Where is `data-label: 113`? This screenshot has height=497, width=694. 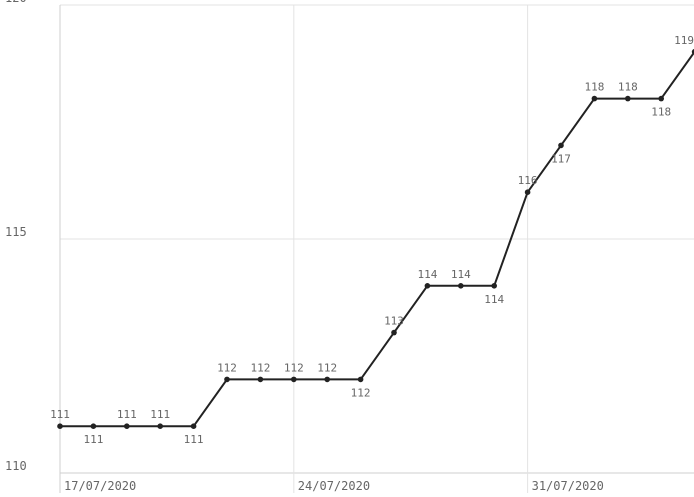 data-label: 113 is located at coordinates (394, 321).